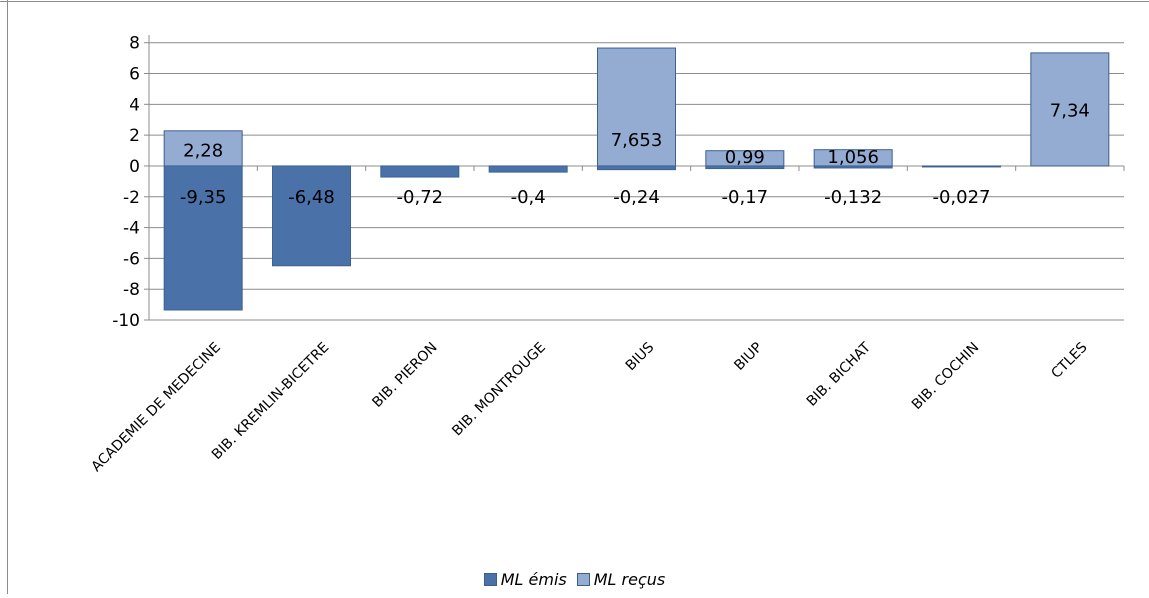 Image resolution: width=1149 pixels, height=598 pixels. What do you see at coordinates (629, 579) in the screenshot?
I see `legend-label-recus: ML reçus` at bounding box center [629, 579].